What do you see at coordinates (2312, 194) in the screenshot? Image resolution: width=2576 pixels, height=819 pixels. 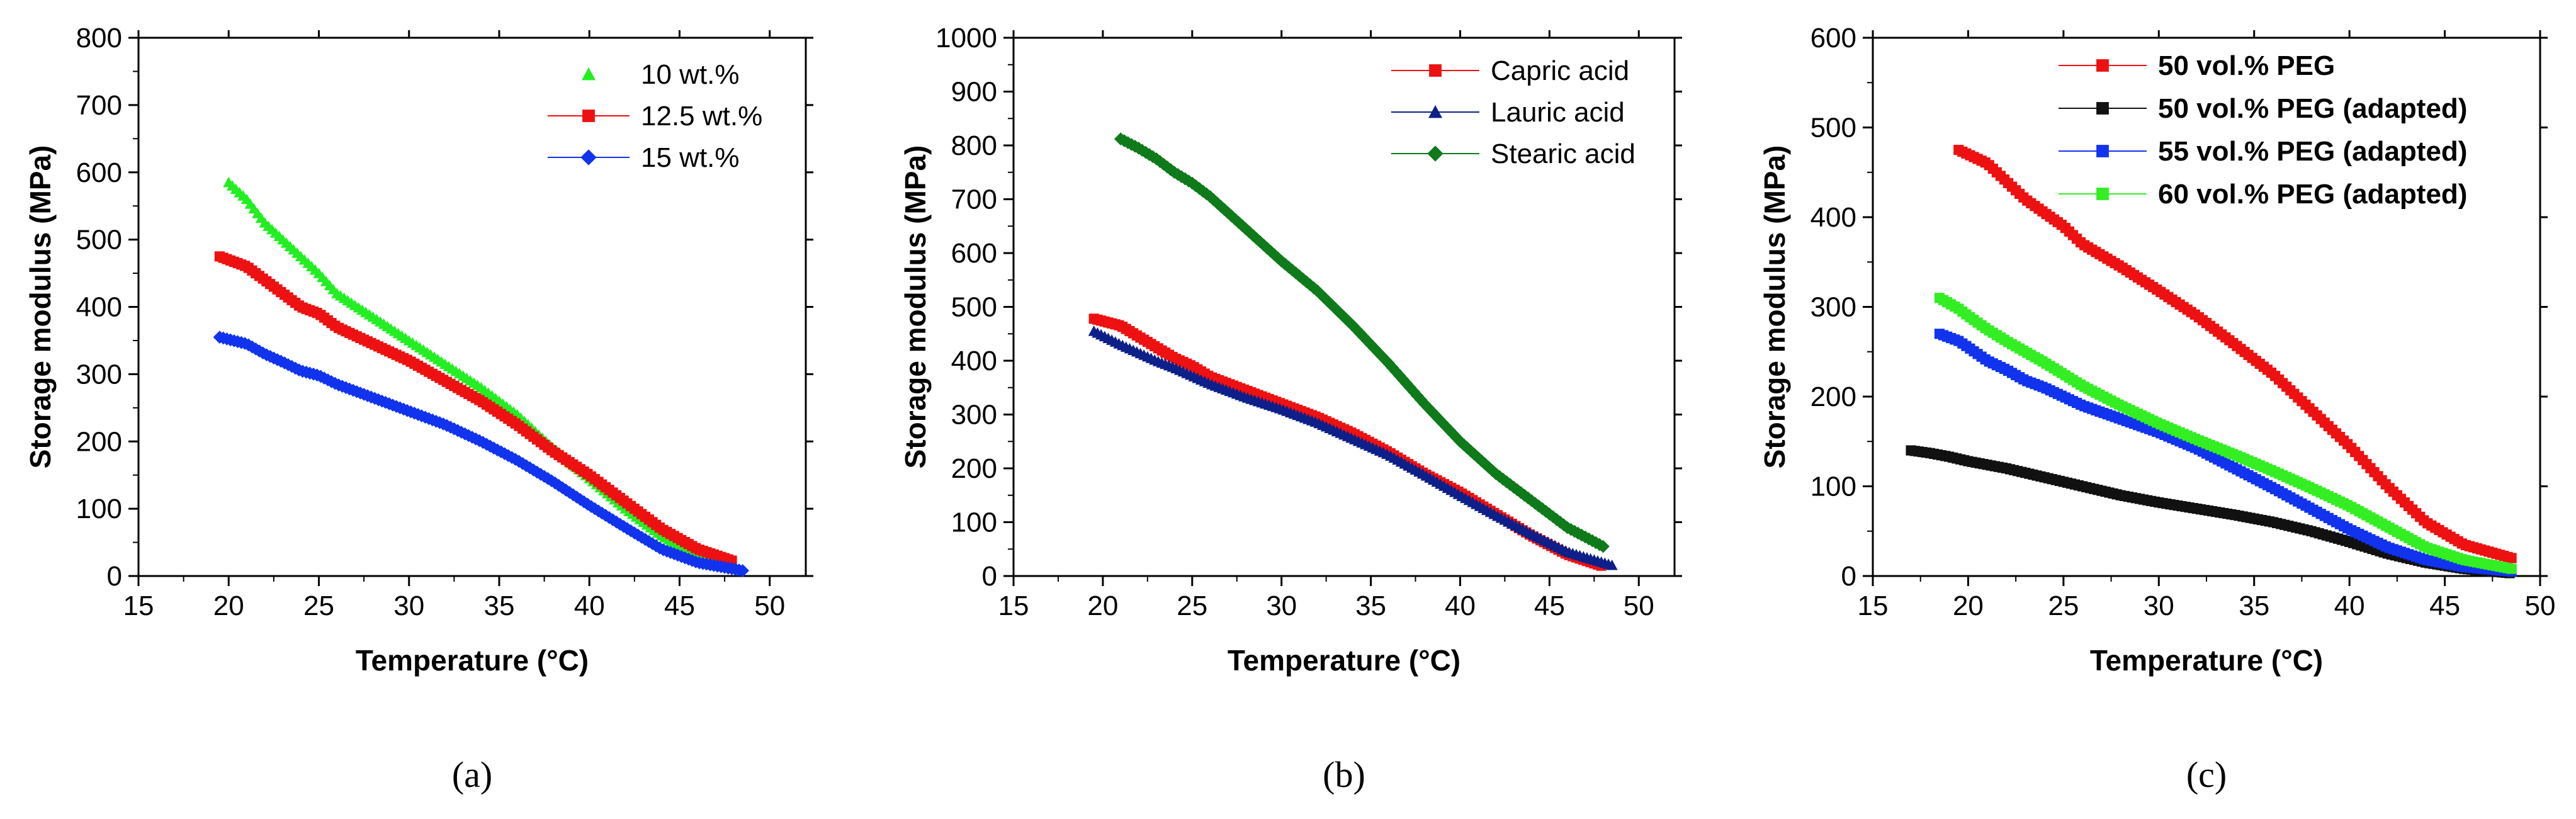 I see `legend-label: 60 vol.% PEG (adapted)` at bounding box center [2312, 194].